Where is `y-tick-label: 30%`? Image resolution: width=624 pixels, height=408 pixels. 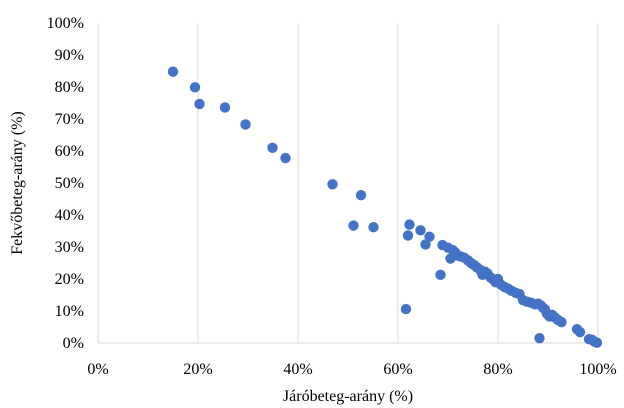 y-tick-label: 30% is located at coordinates (69, 247).